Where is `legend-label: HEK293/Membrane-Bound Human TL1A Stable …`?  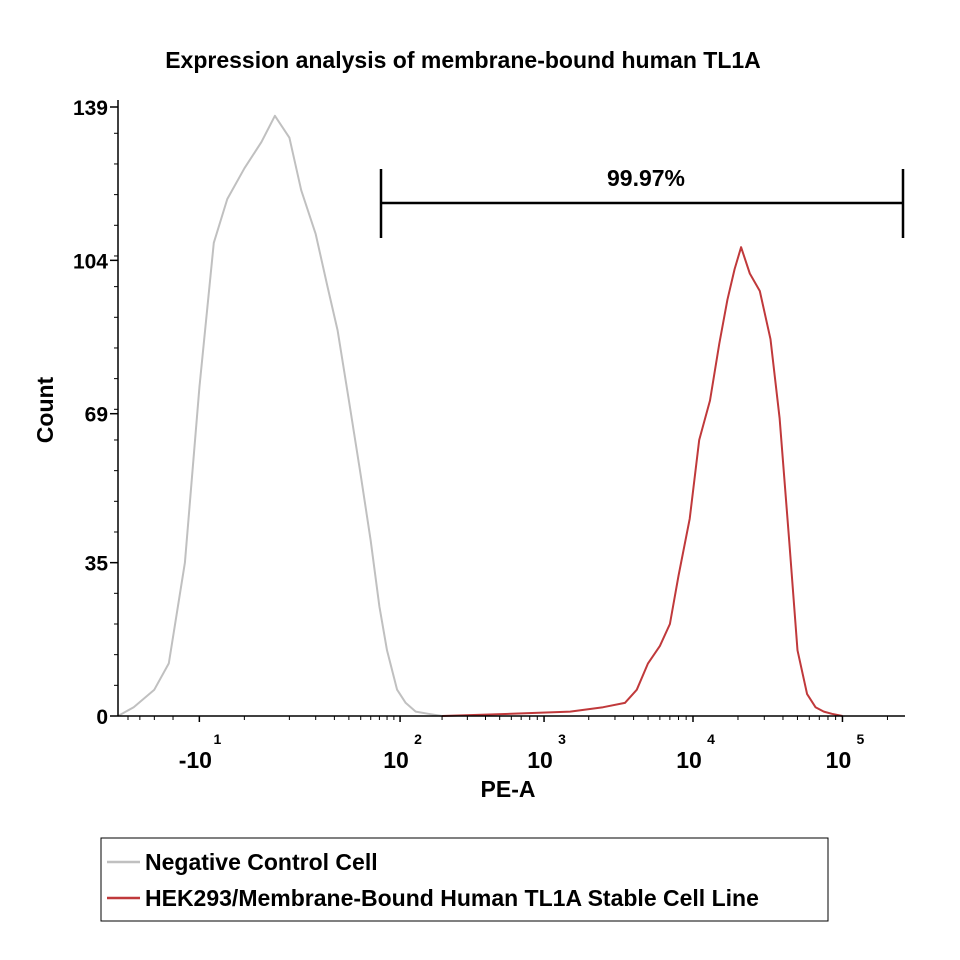
legend-label: HEK293/Membrane-Bound Human TL1A Stable … is located at coordinates (452, 898).